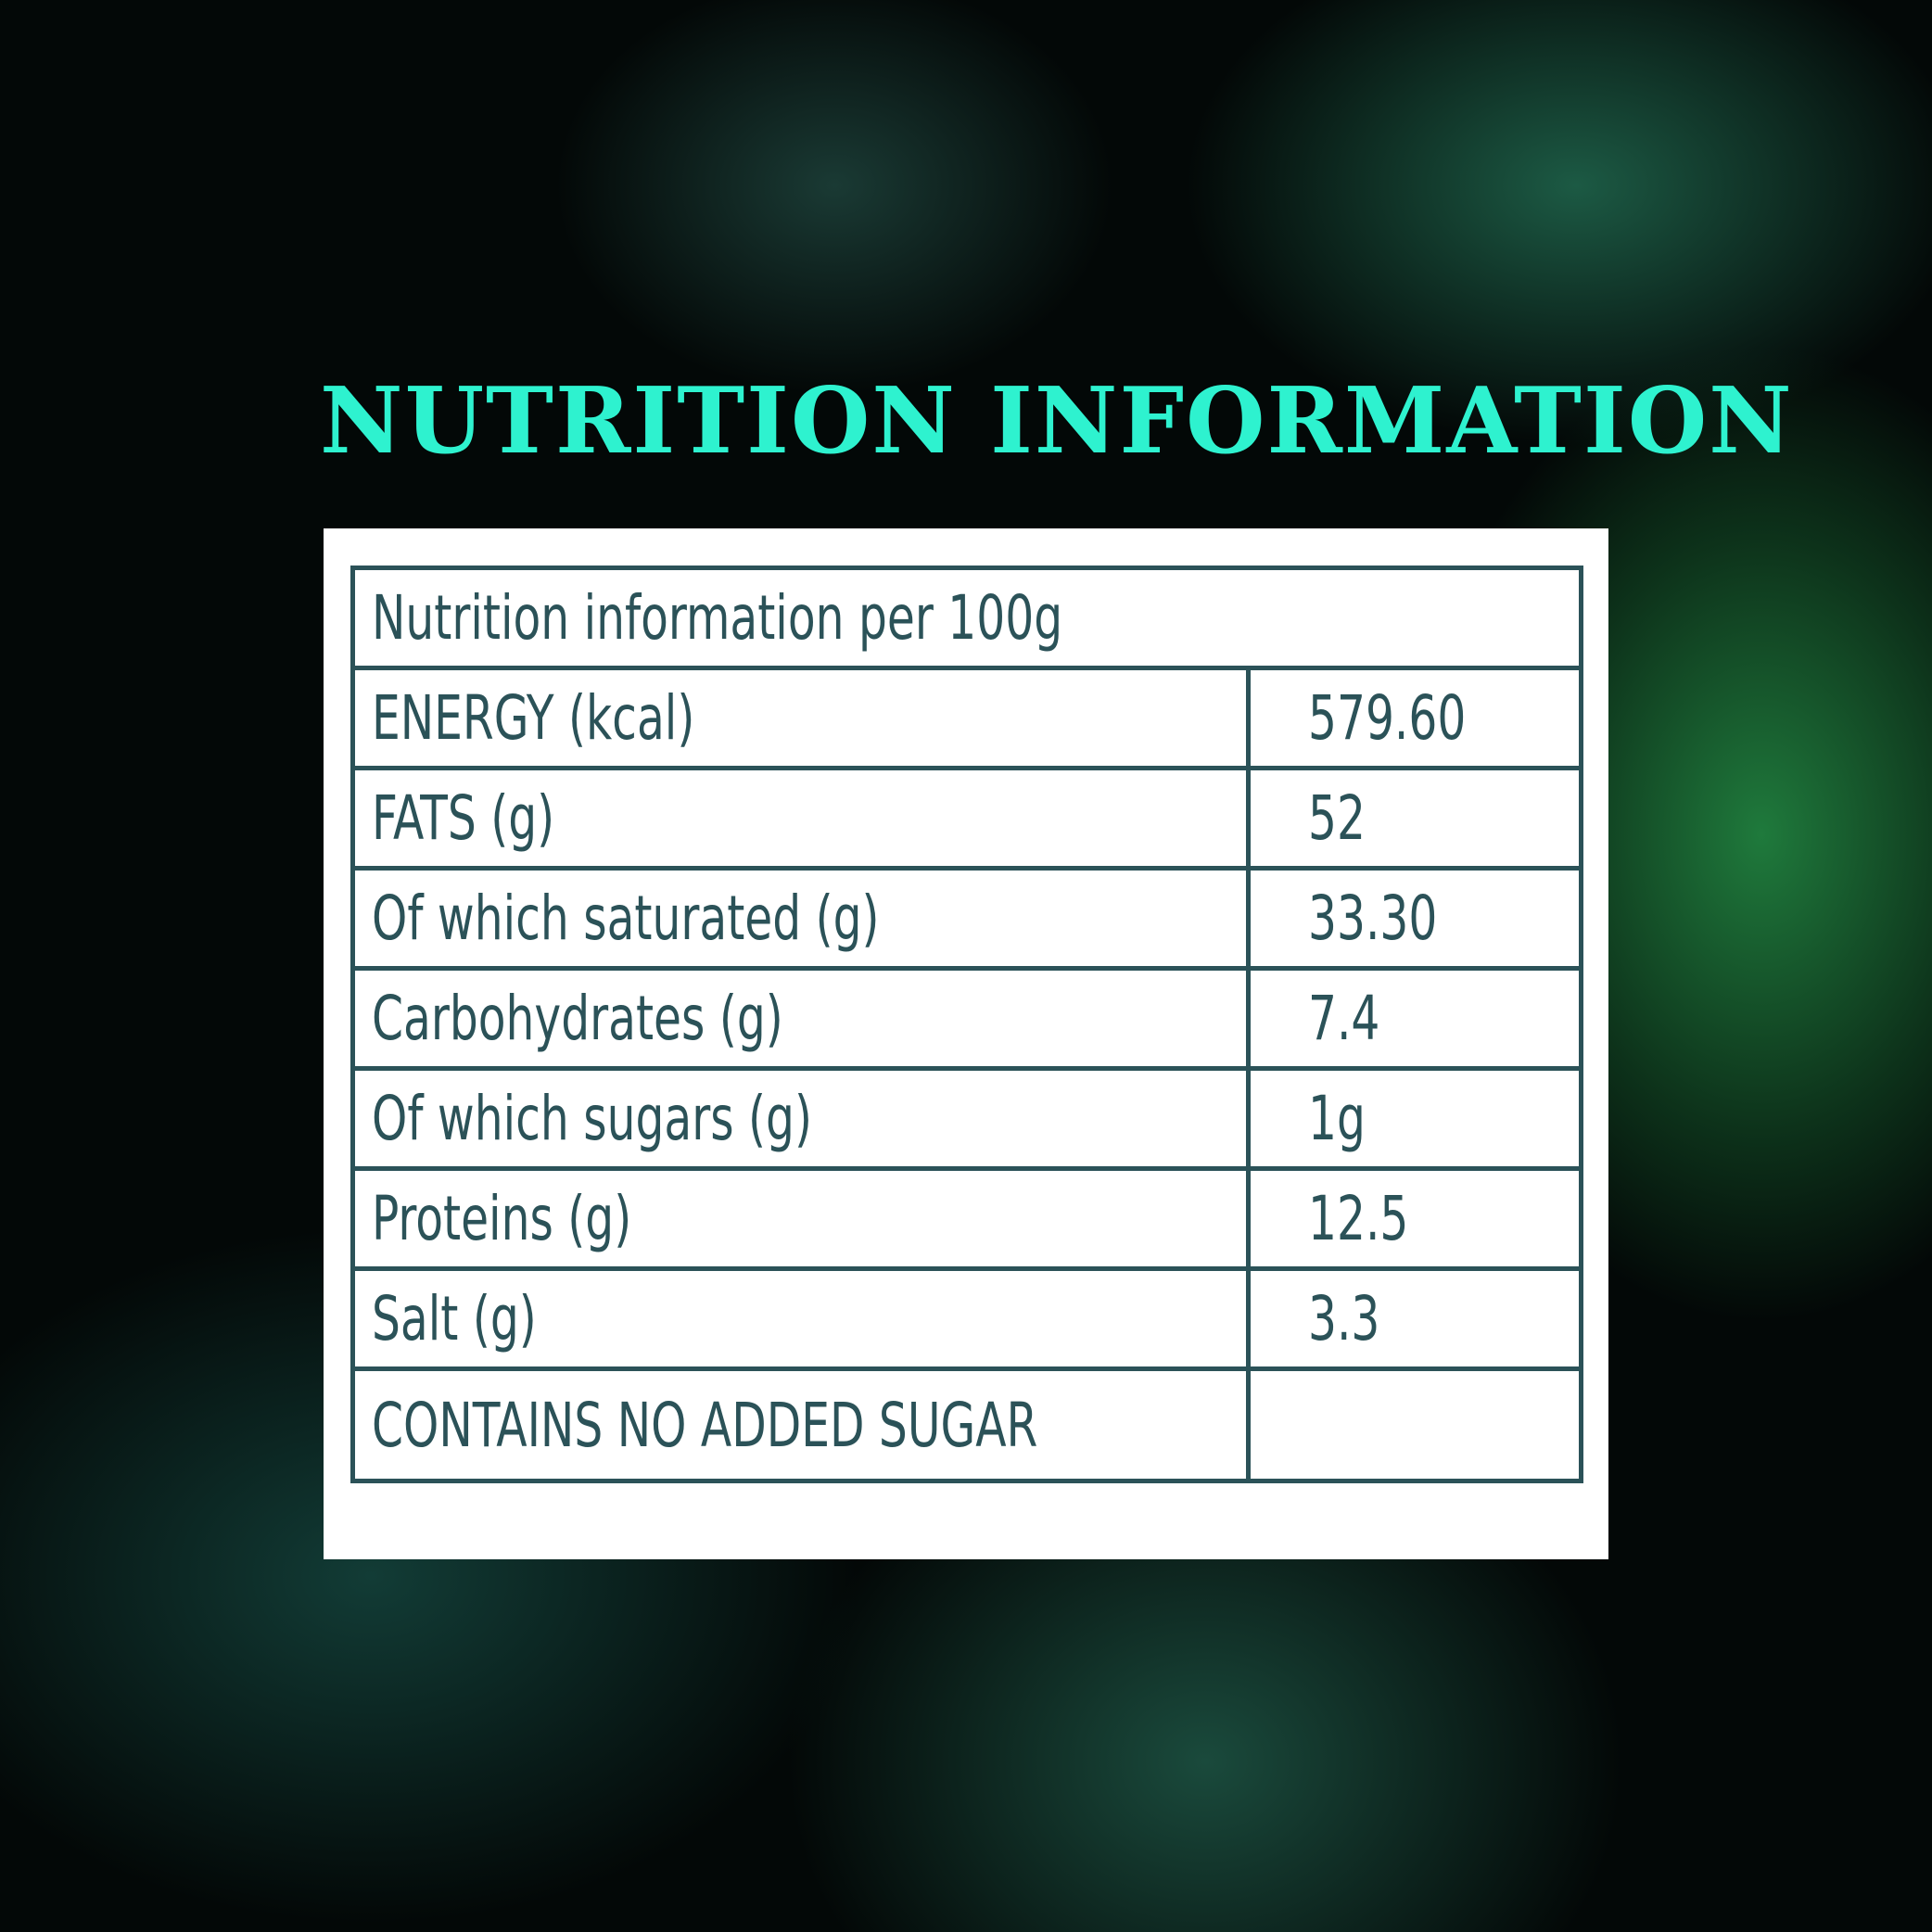  I want to click on value-text: 7.4, so click(1344, 1018).